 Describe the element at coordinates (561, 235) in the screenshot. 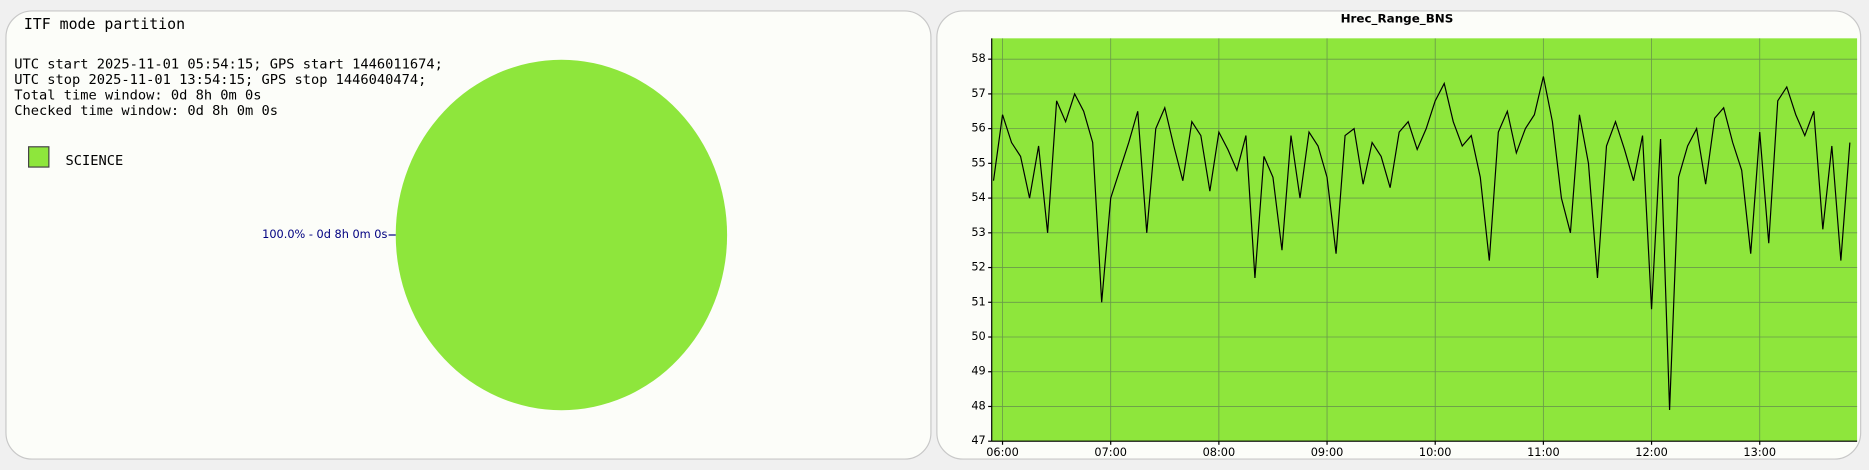

I see `pie-slice` at that location.